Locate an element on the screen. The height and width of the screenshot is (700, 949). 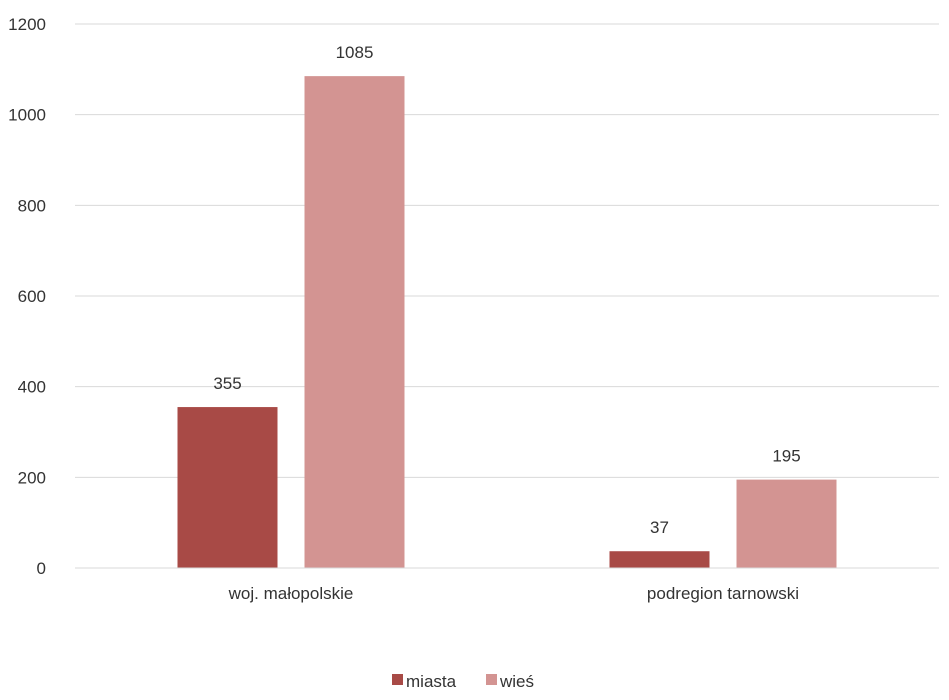
y-tick-label: 400 is located at coordinates (32, 387).